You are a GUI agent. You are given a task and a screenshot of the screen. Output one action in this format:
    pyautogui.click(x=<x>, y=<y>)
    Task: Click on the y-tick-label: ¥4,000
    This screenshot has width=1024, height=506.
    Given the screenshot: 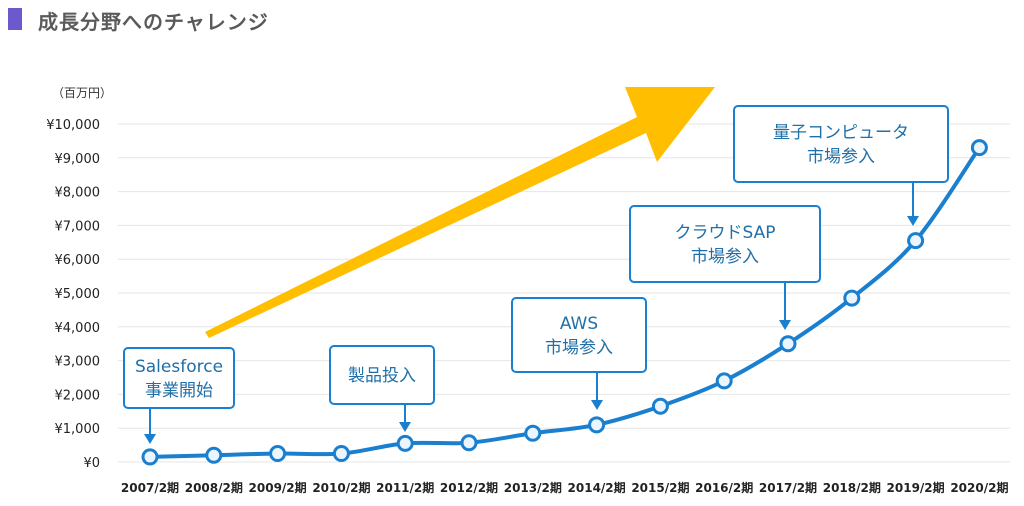 What is the action you would take?
    pyautogui.click(x=78, y=328)
    